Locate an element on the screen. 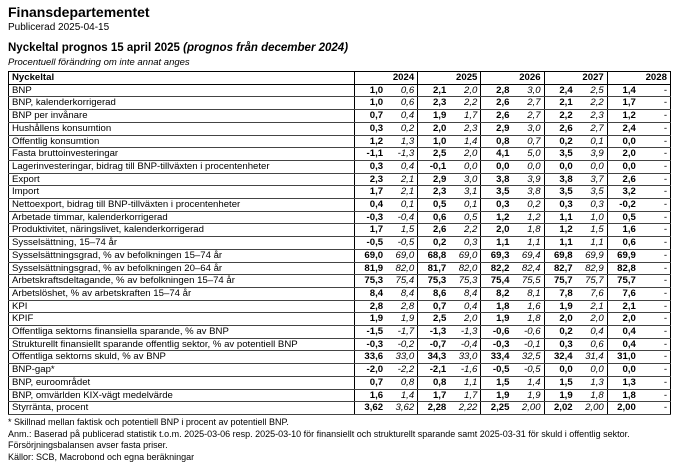 Image resolution: width=680 pixels, height=468 pixels. forecast-value: 1,2 is located at coordinates (370, 142).